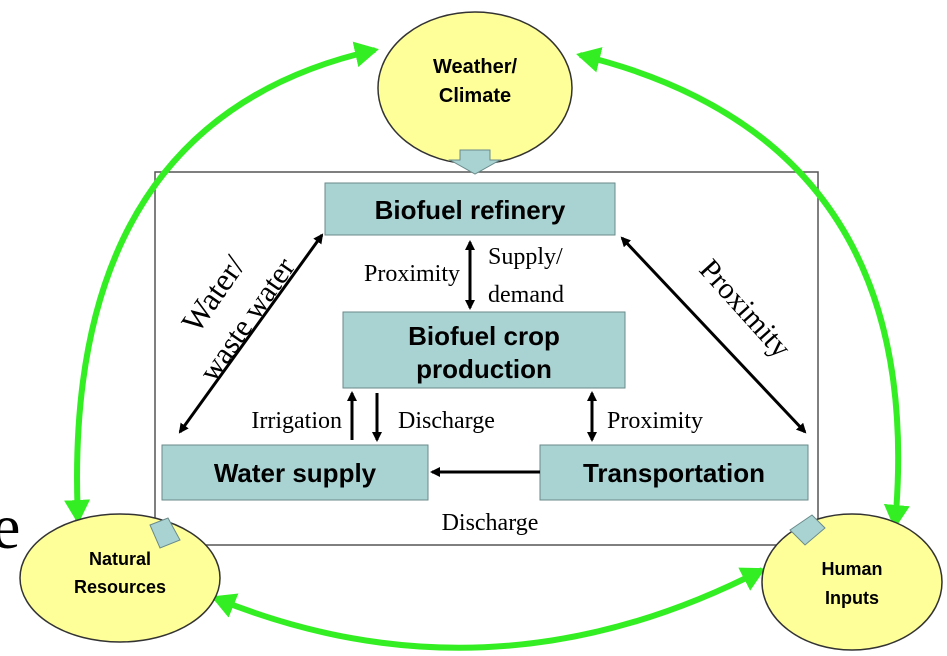 The image size is (947, 656). What do you see at coordinates (475, 96) in the screenshot?
I see `node-label: Climate` at bounding box center [475, 96].